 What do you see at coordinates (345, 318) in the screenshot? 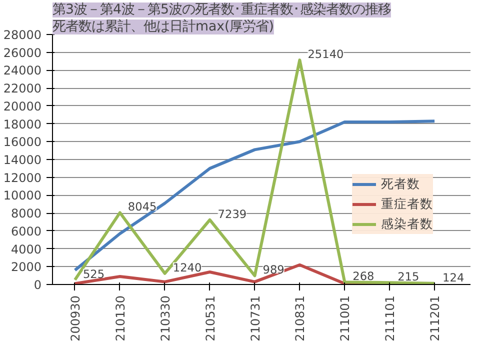
I see `x-tick-label: 211001` at bounding box center [345, 318].